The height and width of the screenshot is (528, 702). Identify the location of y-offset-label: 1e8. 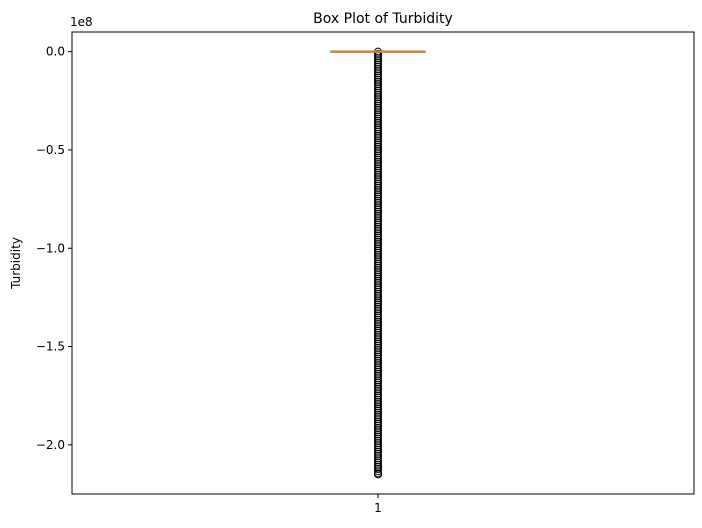
(81, 22).